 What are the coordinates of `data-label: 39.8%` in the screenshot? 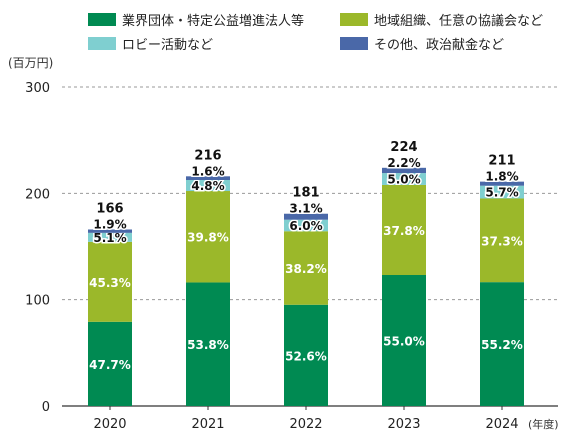 It's located at (208, 238).